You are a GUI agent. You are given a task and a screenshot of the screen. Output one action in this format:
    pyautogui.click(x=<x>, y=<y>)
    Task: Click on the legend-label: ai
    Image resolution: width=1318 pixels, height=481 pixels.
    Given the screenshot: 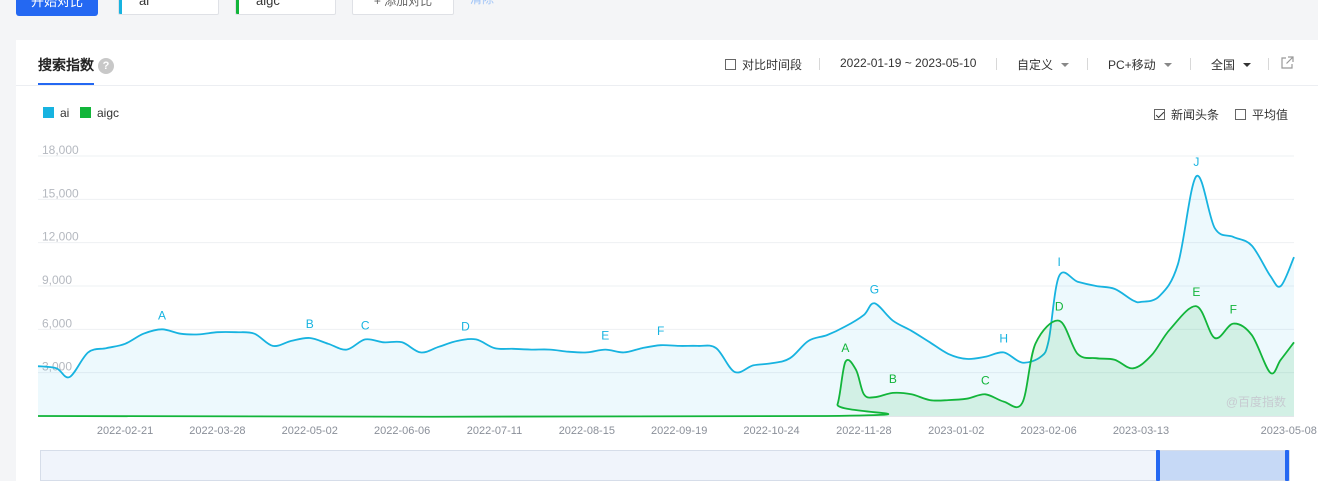 What is the action you would take?
    pyautogui.click(x=65, y=113)
    